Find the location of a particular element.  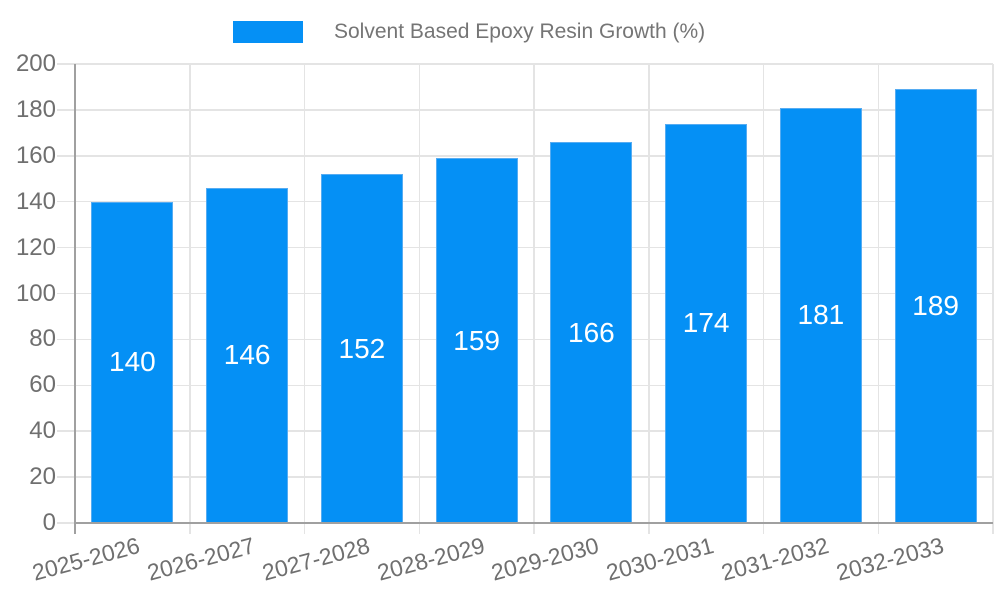

legend-label: Solvent Based Epoxy Resin Growth (%) is located at coordinates (520, 31).